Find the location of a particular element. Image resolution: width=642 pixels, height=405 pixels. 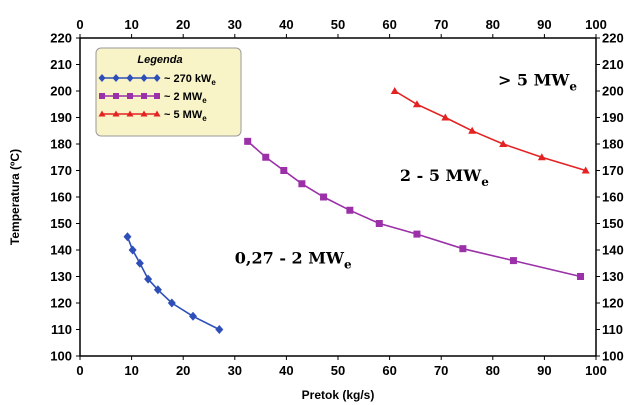

legend-entry: ~ 270 kWe is located at coordinates (157, 80).